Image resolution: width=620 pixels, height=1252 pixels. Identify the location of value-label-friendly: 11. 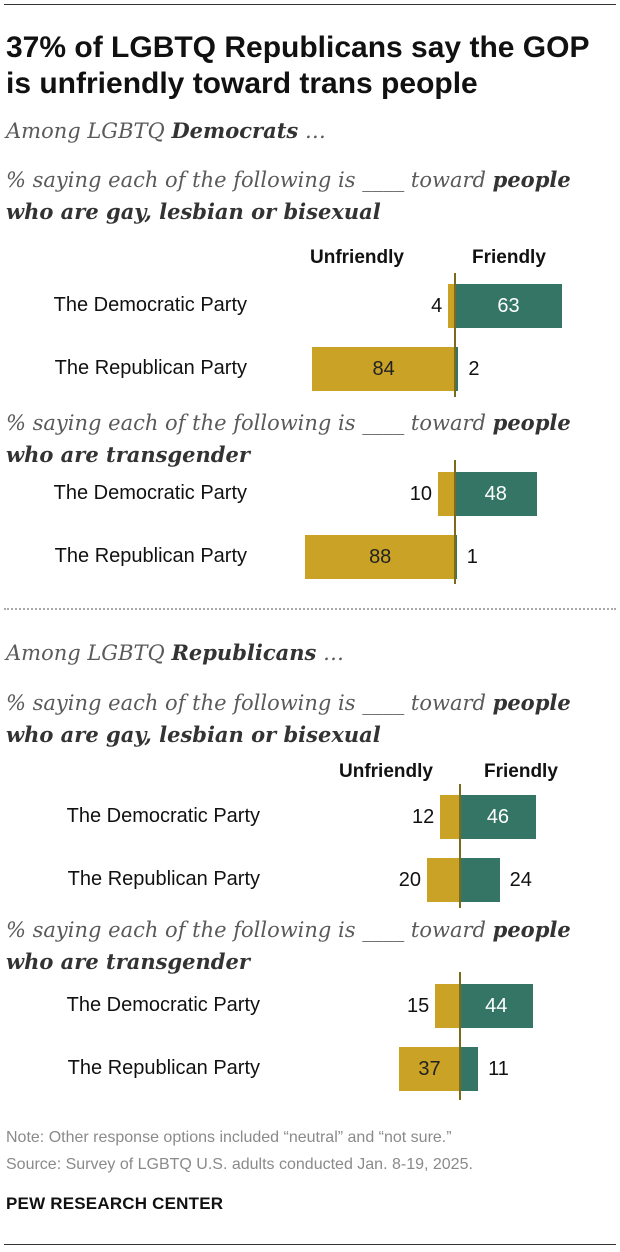
(498, 1069).